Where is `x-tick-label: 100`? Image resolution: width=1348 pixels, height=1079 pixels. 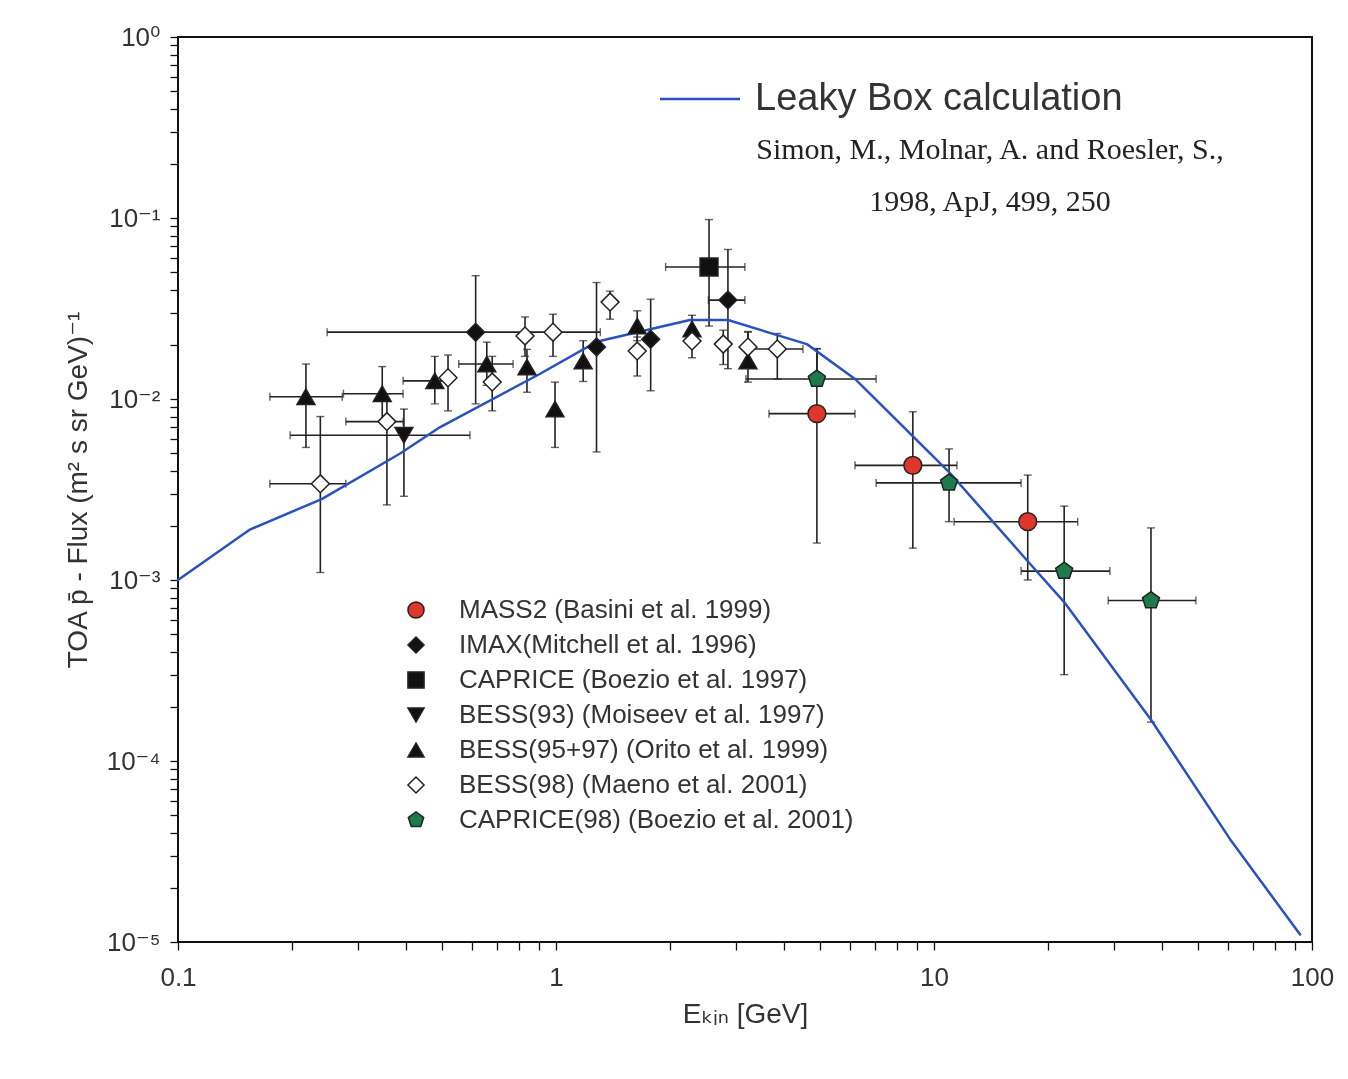
x-tick-label: 100 is located at coordinates (1312, 976).